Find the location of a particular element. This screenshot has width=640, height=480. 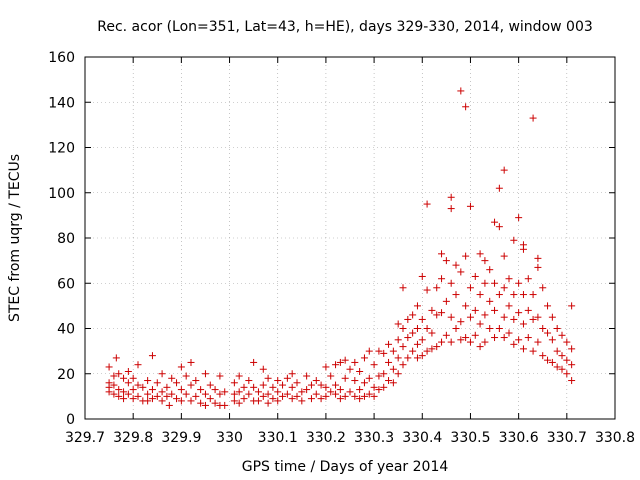

x-tick-label: 330.2 is located at coordinates (326, 438).